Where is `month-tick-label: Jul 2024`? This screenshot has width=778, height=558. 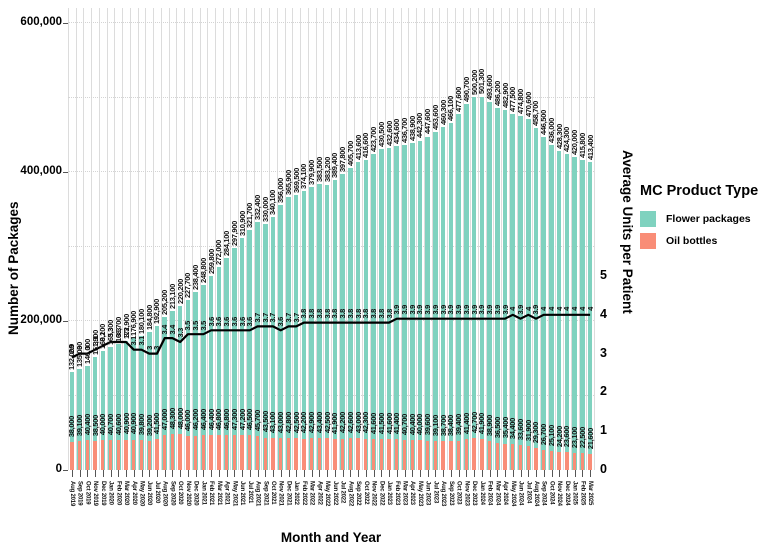 month-tick-label: Jul 2024 is located at coordinates (528, 492).